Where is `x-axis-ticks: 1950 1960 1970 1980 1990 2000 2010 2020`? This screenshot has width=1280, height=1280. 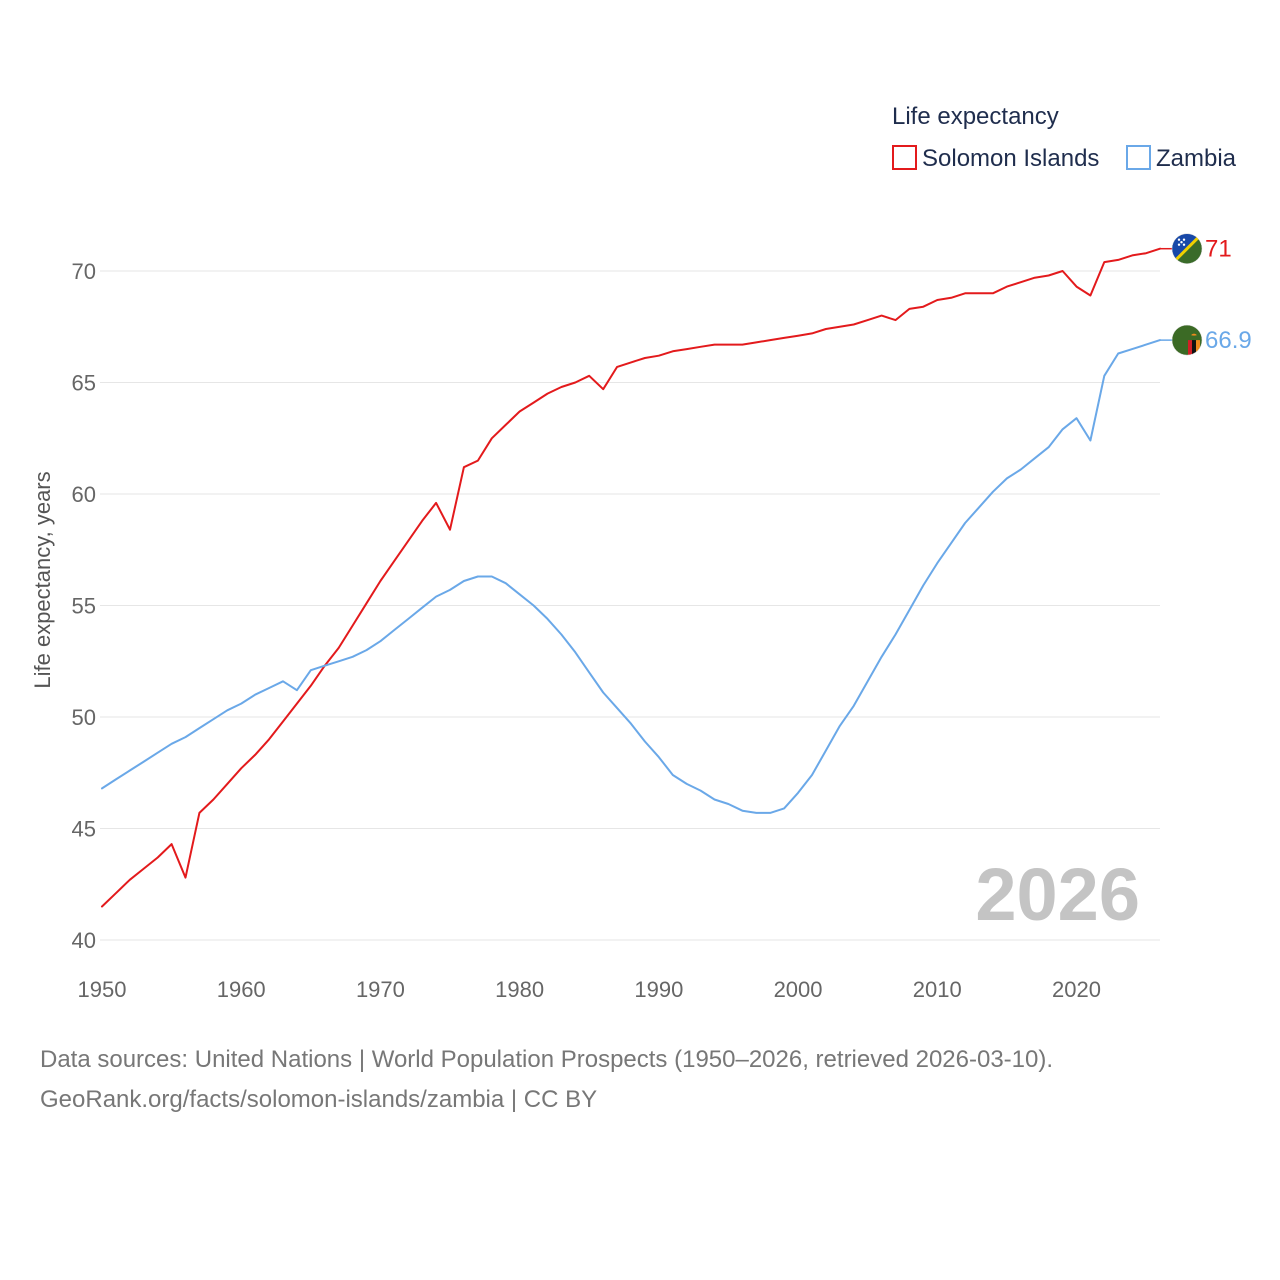
x-axis-ticks: 1950 1960 1970 1980 1990 2000 2010 2020 is located at coordinates (589, 989).